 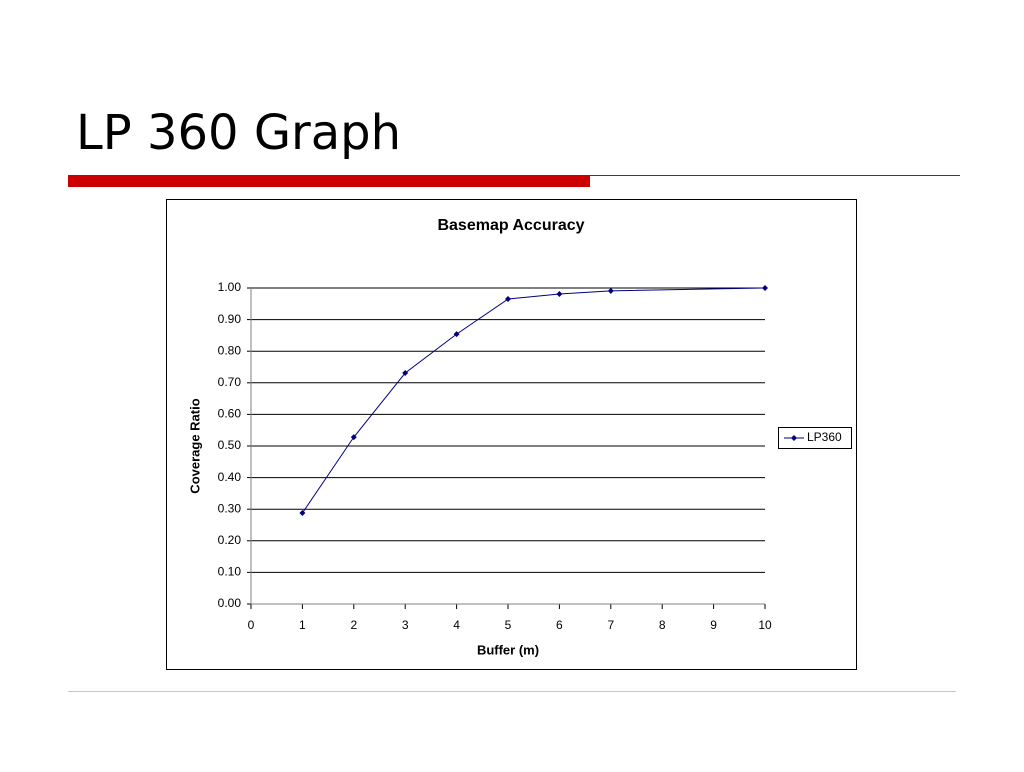 I want to click on y-tick-label: 1.00, so click(x=230, y=287).